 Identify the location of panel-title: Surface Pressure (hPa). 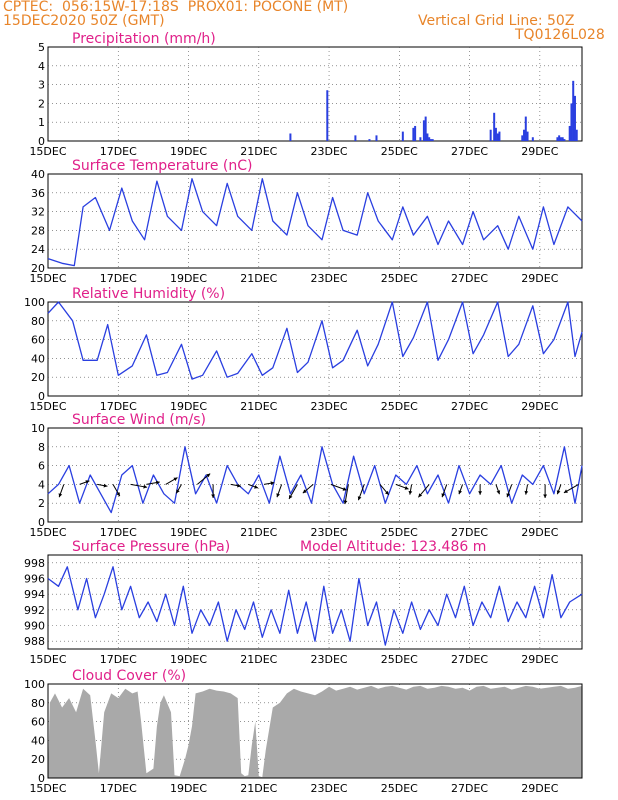
(151, 547).